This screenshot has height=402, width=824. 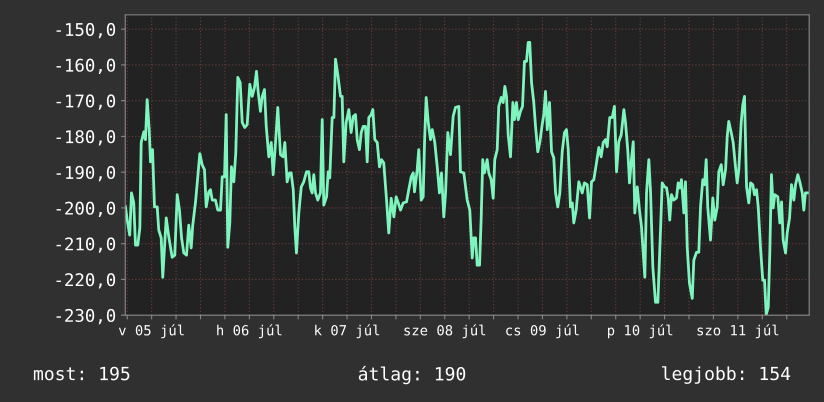 I want to click on y-tick-label: -210,0, so click(x=86, y=245).